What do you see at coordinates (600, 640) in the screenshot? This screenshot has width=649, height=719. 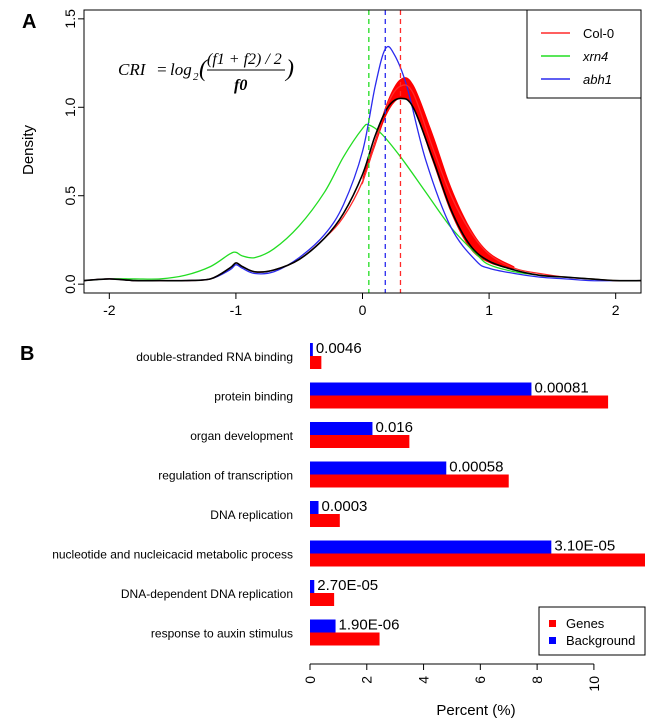 I see `legend-label-background: Background` at bounding box center [600, 640].